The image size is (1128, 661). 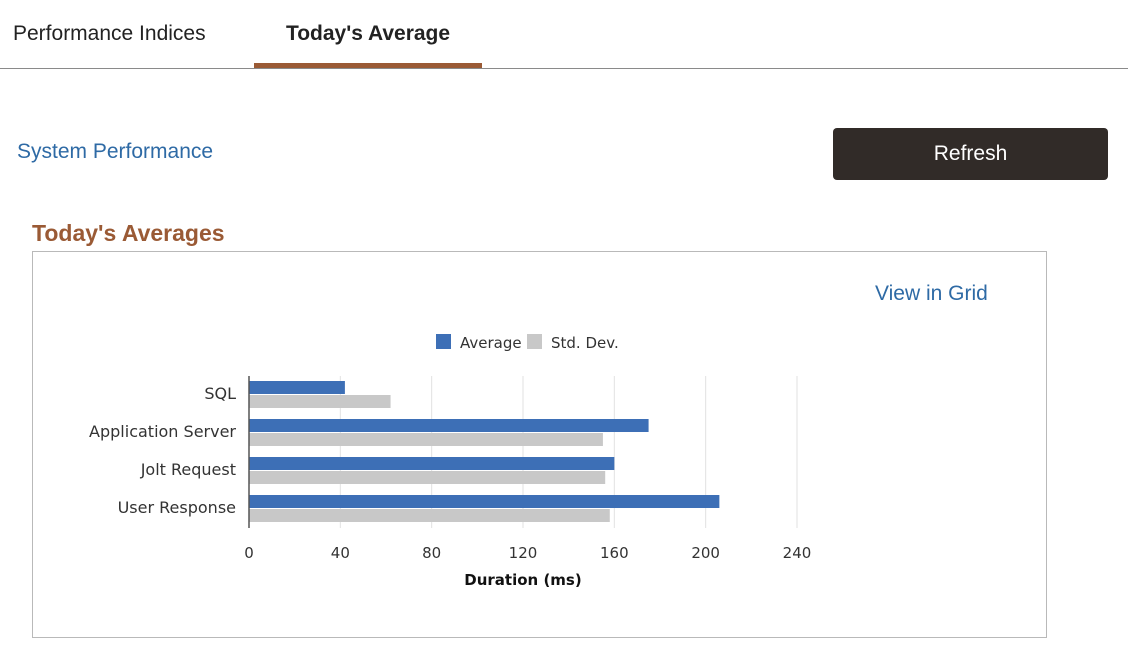 What do you see at coordinates (564, 34) in the screenshot?
I see `tab-bar: Performance Indices Today's Average` at bounding box center [564, 34].